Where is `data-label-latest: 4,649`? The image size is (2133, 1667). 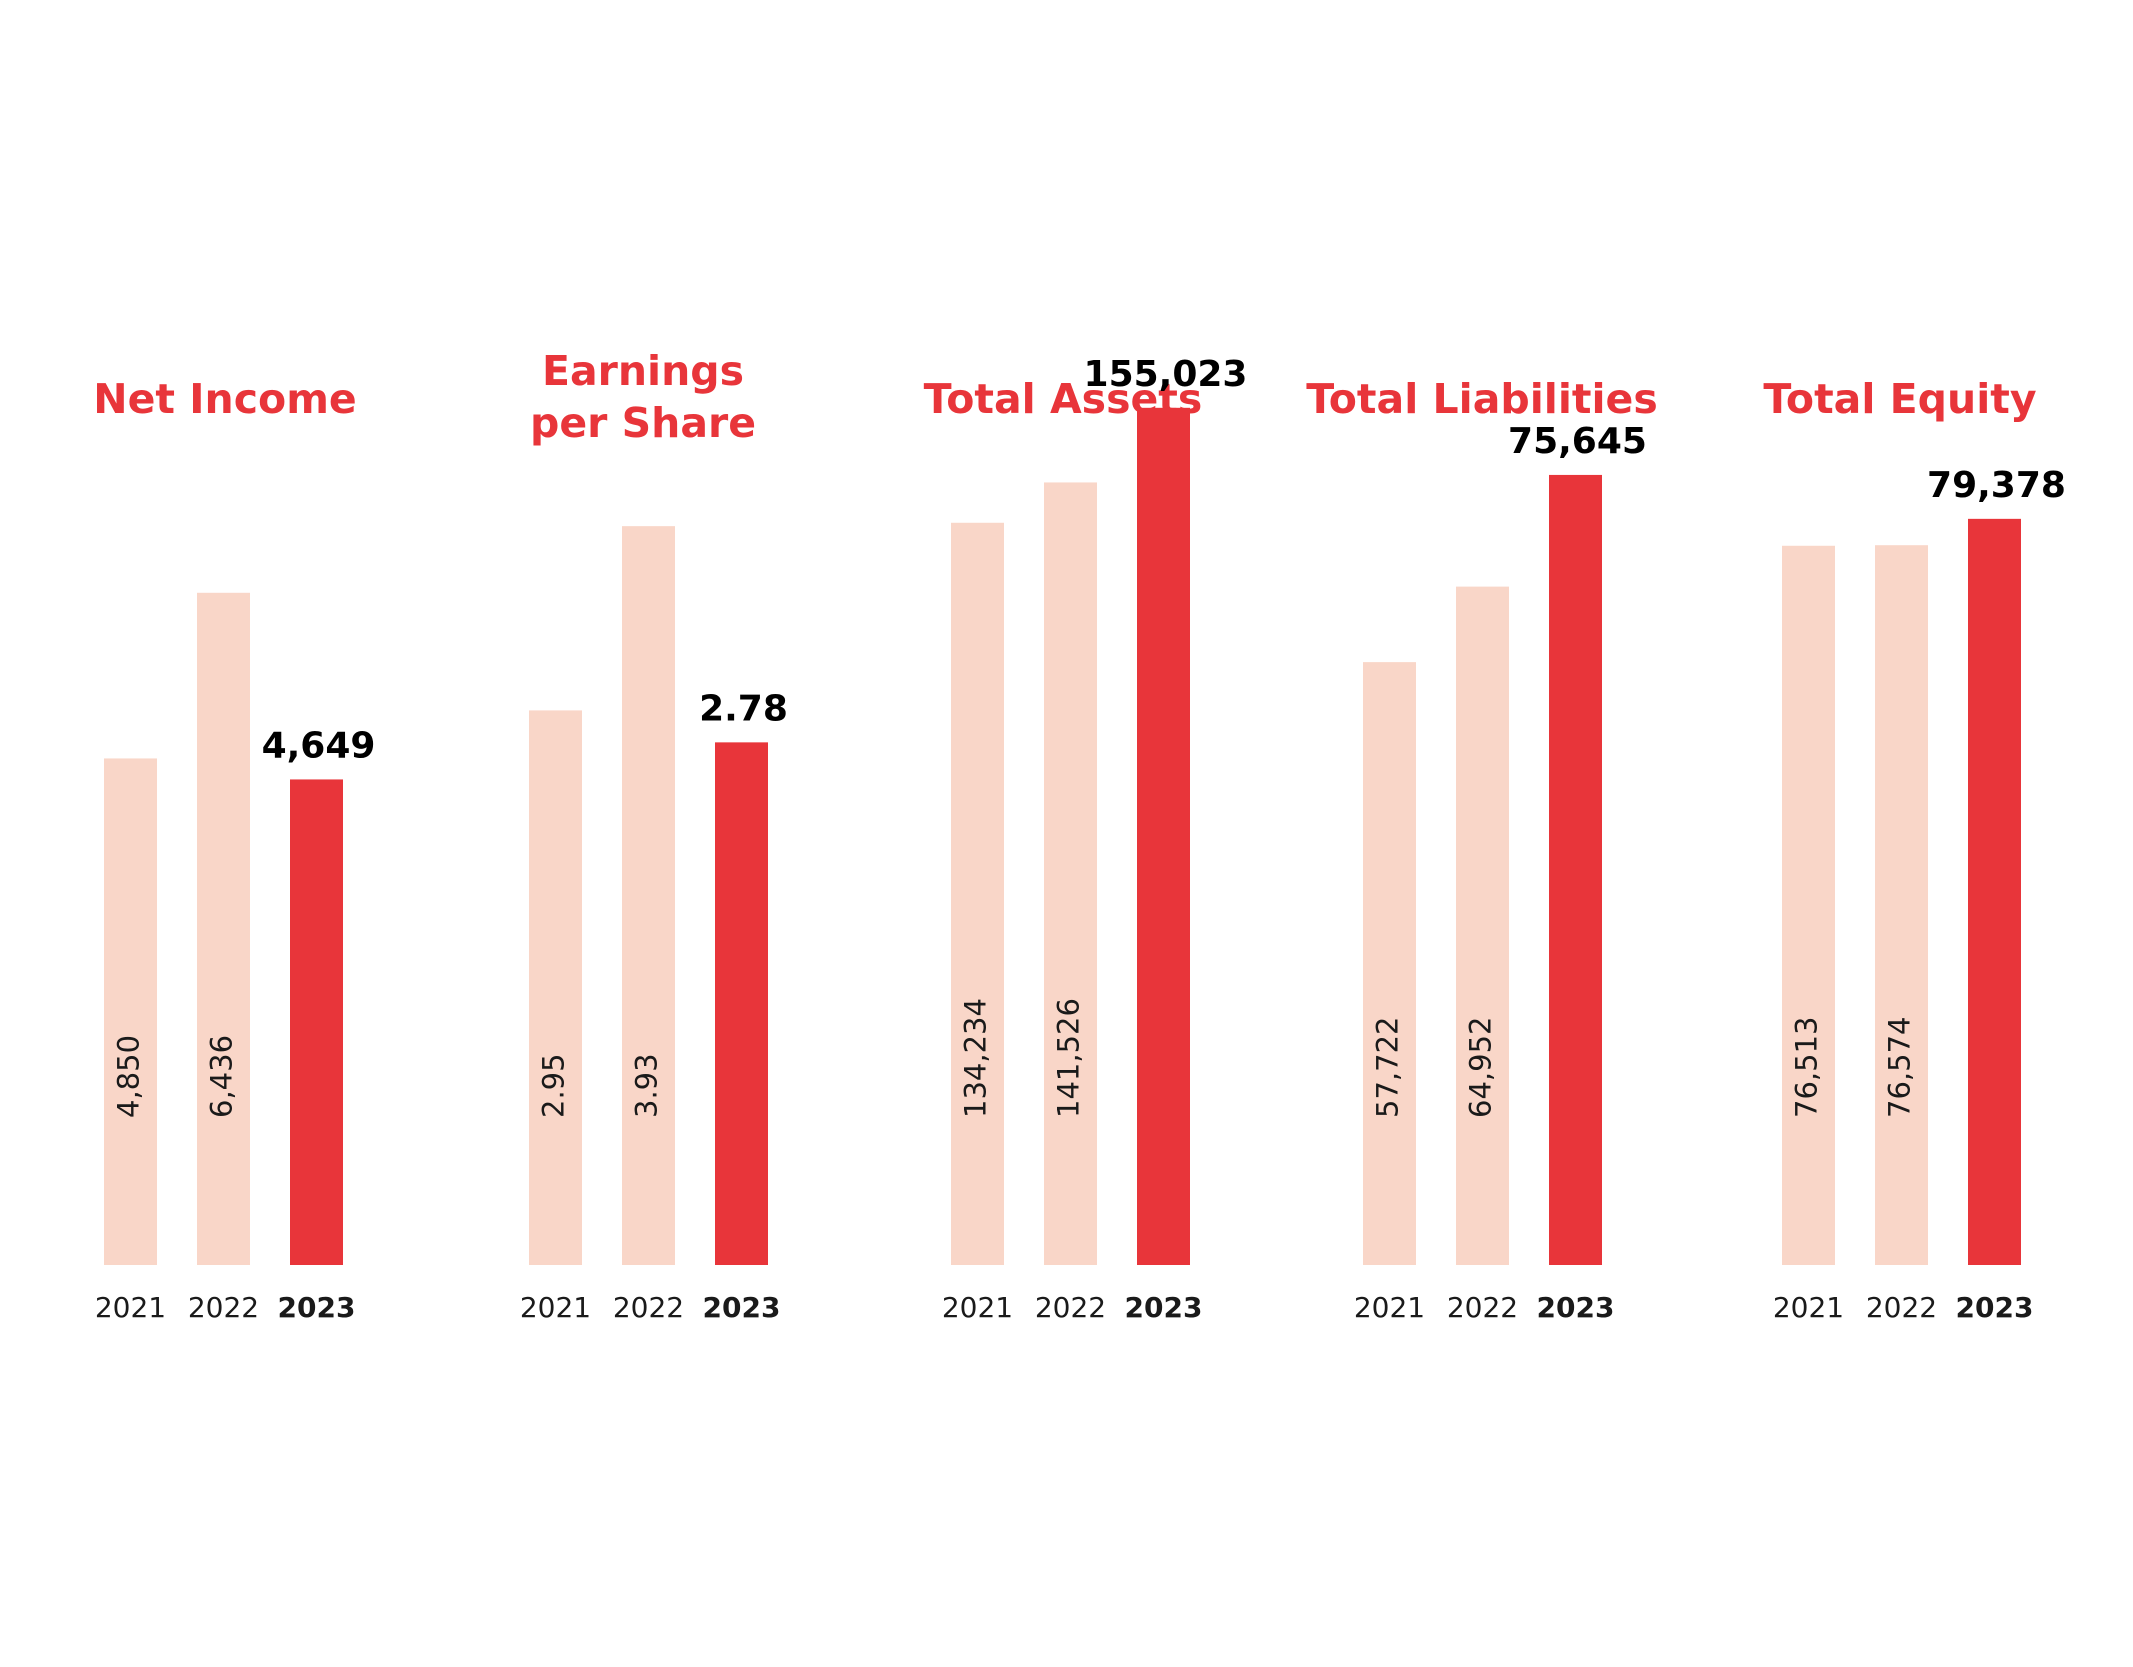
data-label-latest: 4,649 is located at coordinates (319, 745).